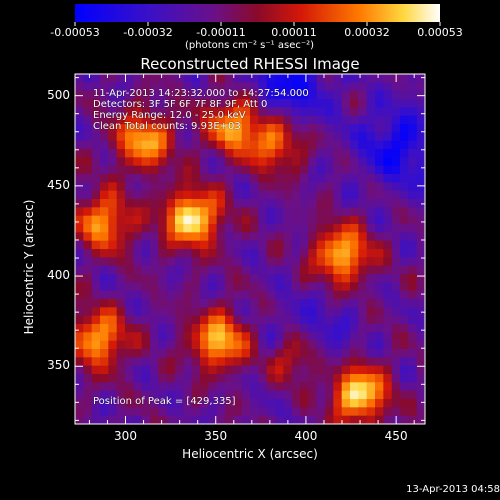 The height and width of the screenshot is (500, 500). What do you see at coordinates (396, 436) in the screenshot?
I see `x-tick-label: 450` at bounding box center [396, 436].